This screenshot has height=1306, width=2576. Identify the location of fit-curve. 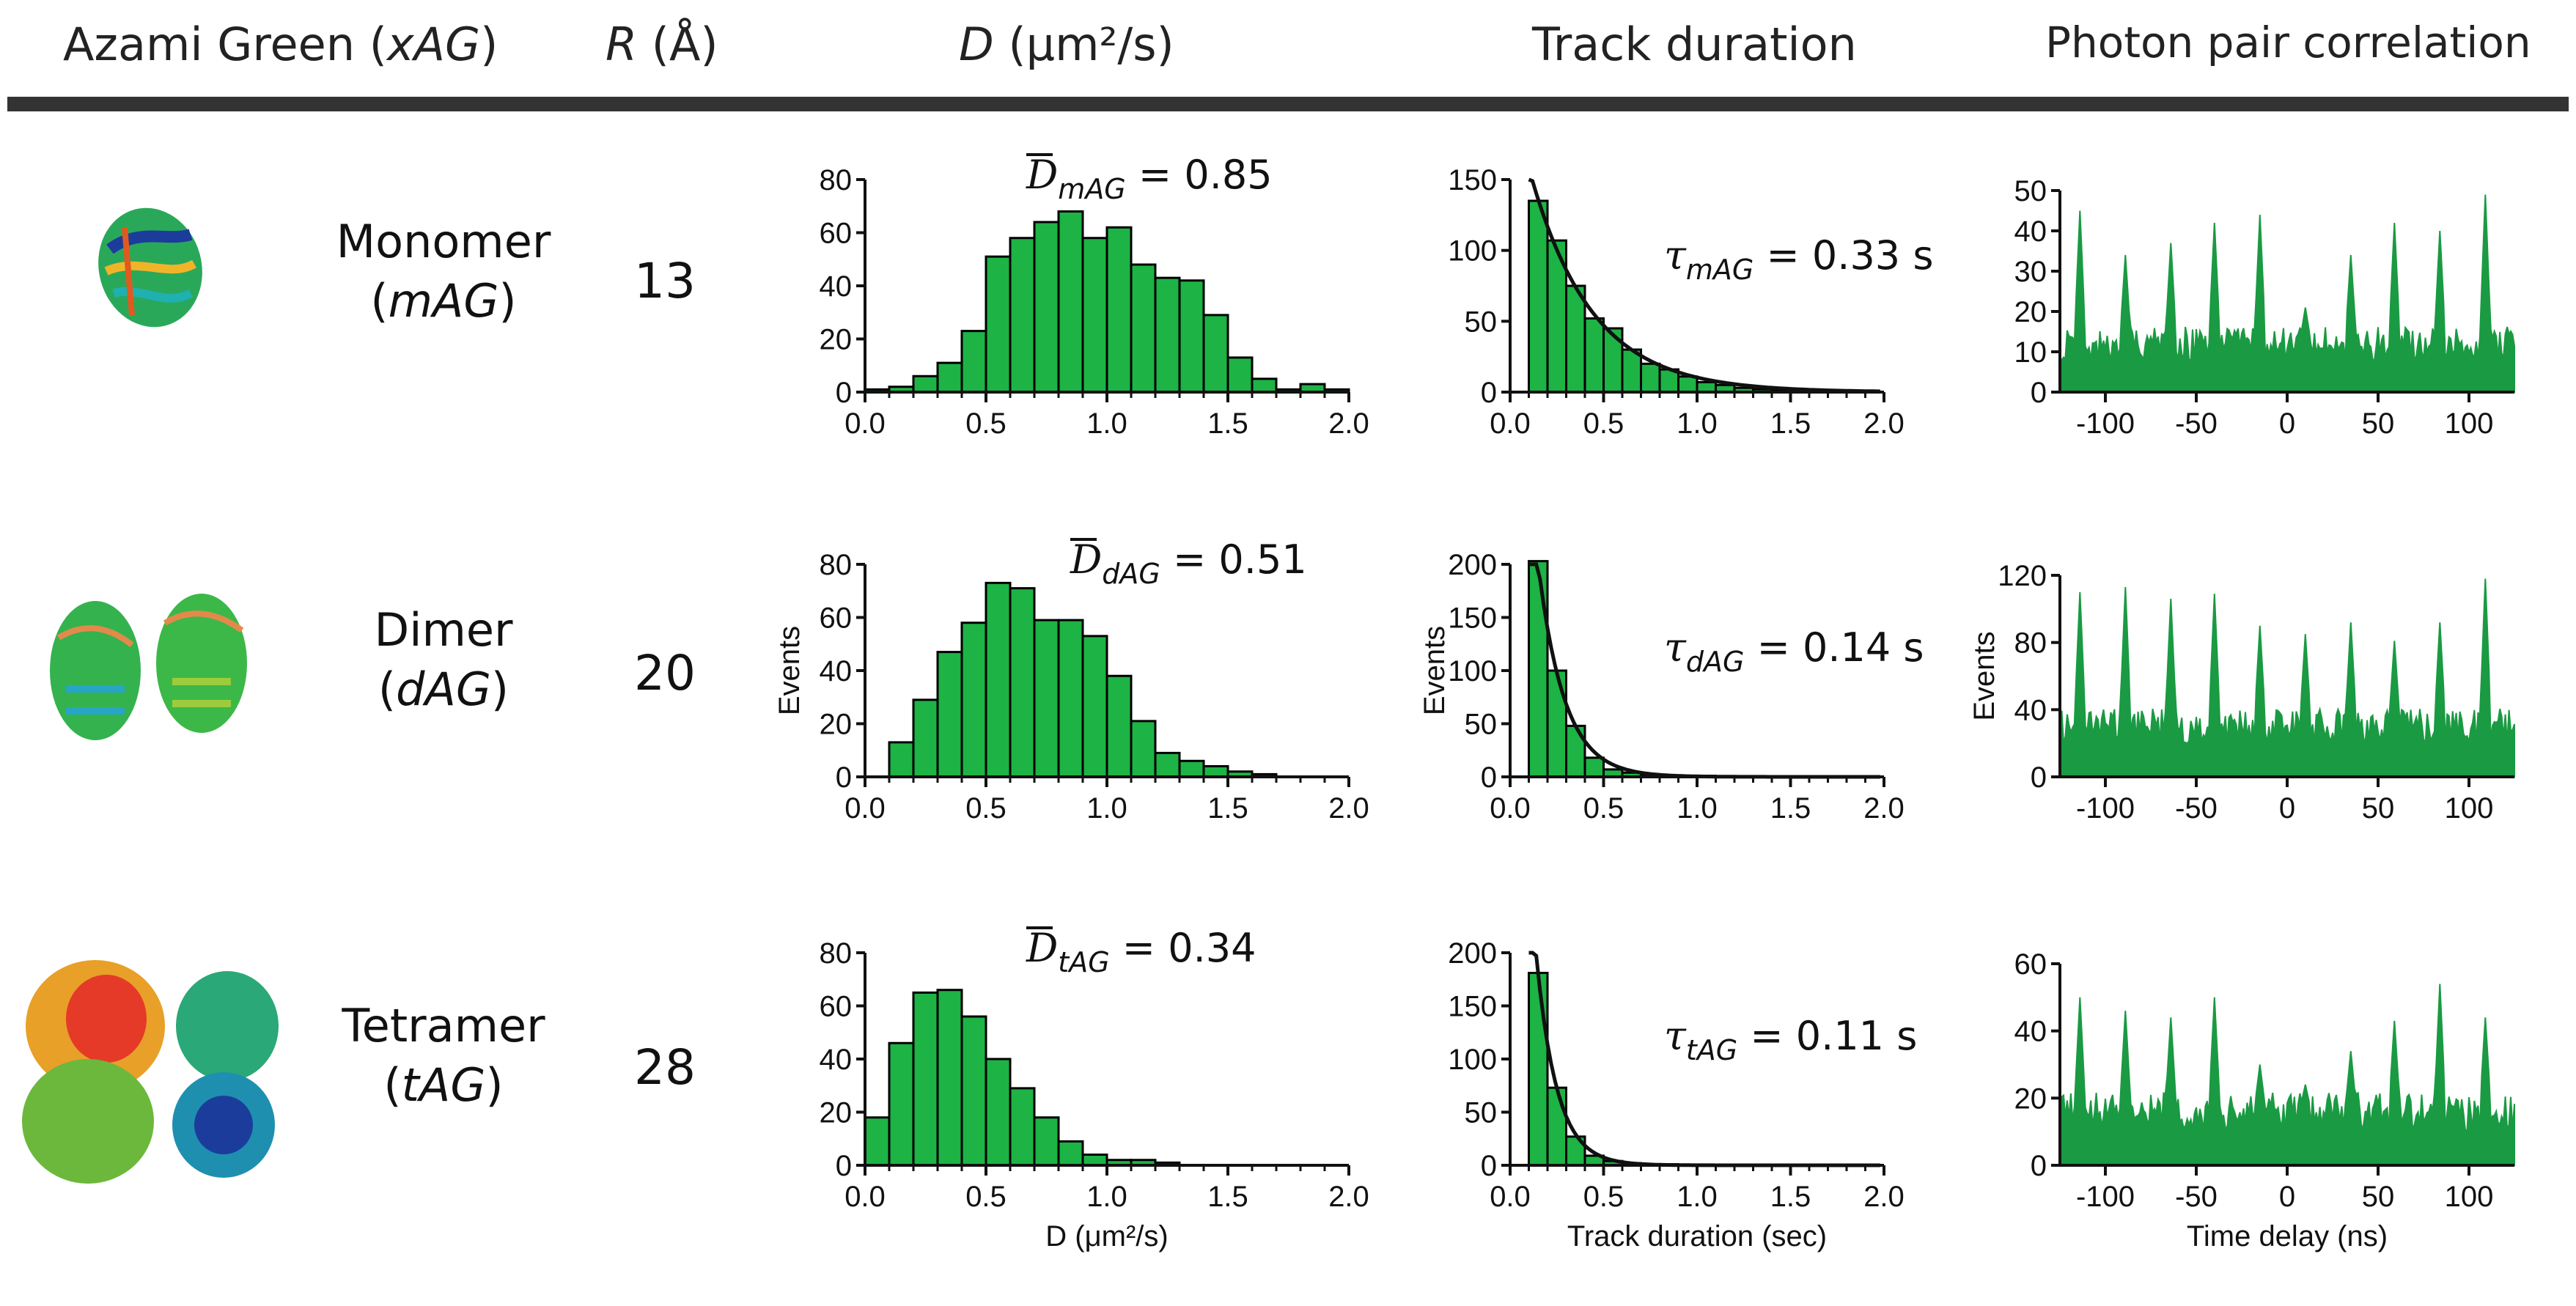
(1704, 285).